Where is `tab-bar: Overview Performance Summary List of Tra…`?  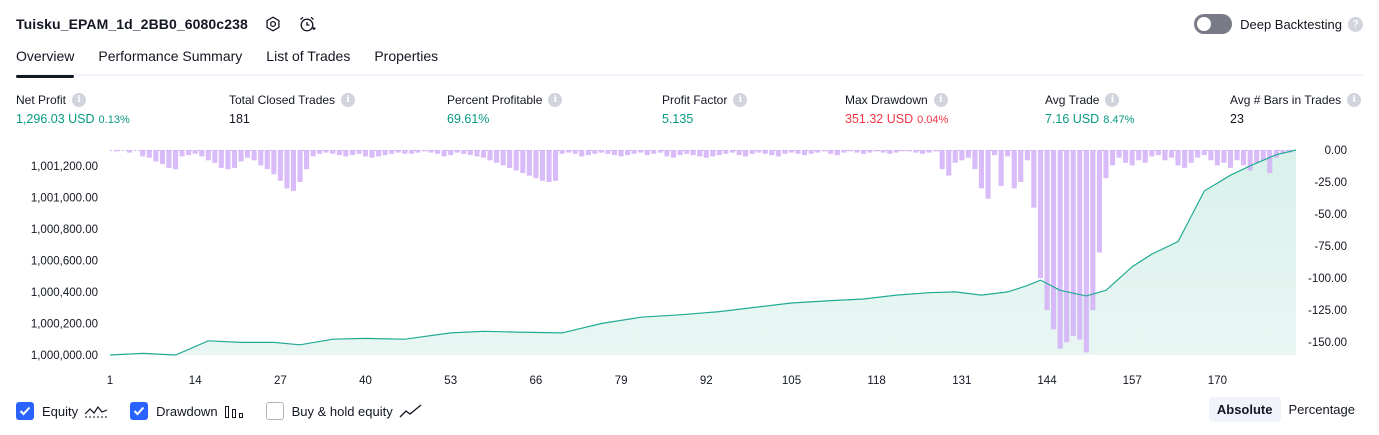
tab-bar: Overview Performance Summary List of Tra… is located at coordinates (689, 61).